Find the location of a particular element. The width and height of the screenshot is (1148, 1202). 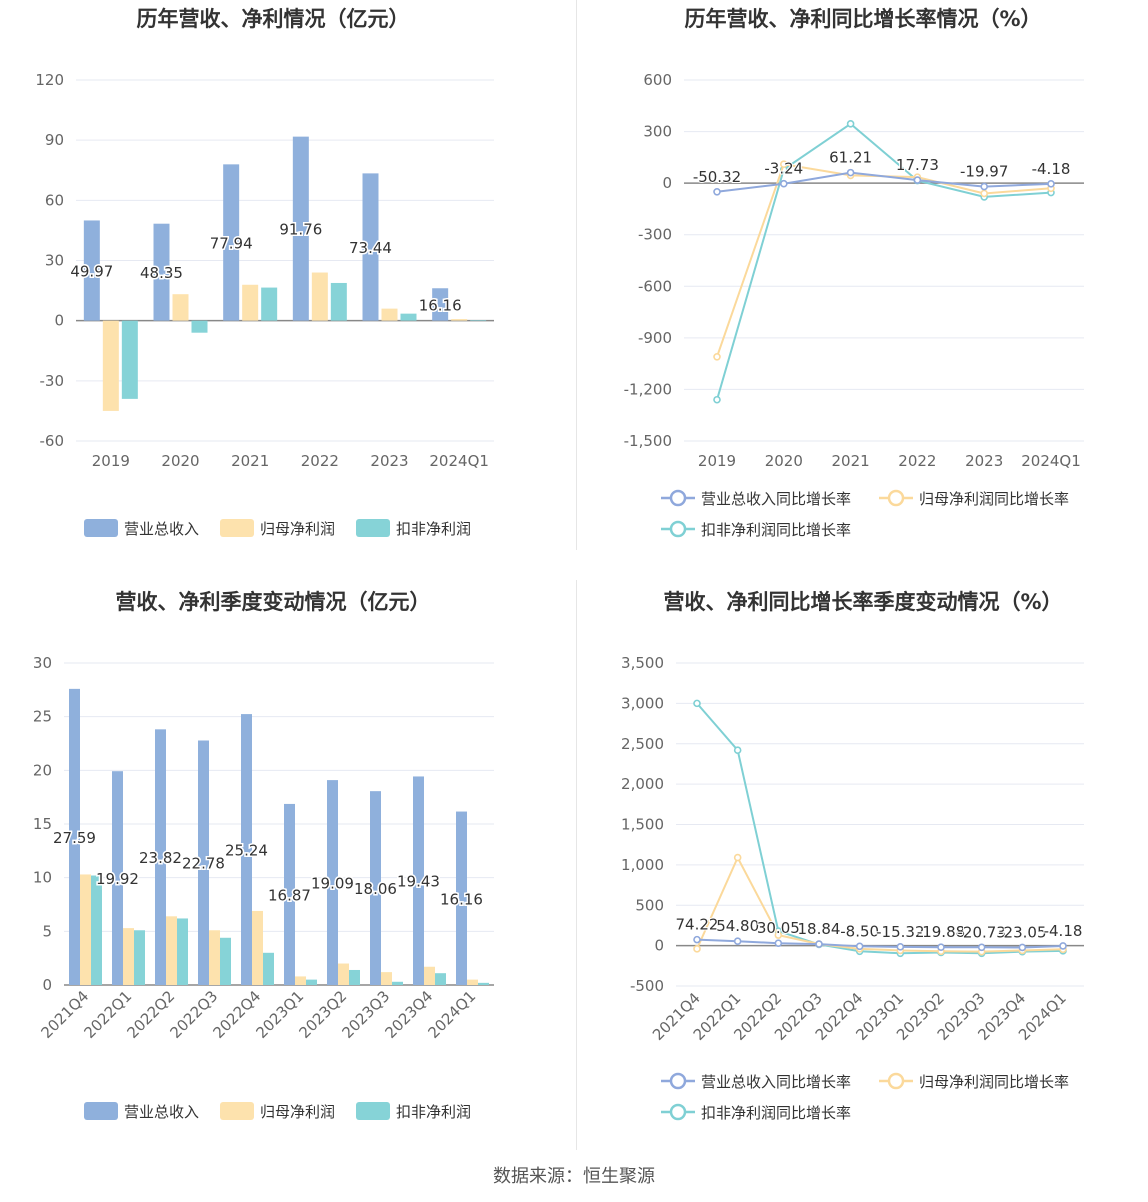

y-tick-label: 3,000 is located at coordinates (642, 703).